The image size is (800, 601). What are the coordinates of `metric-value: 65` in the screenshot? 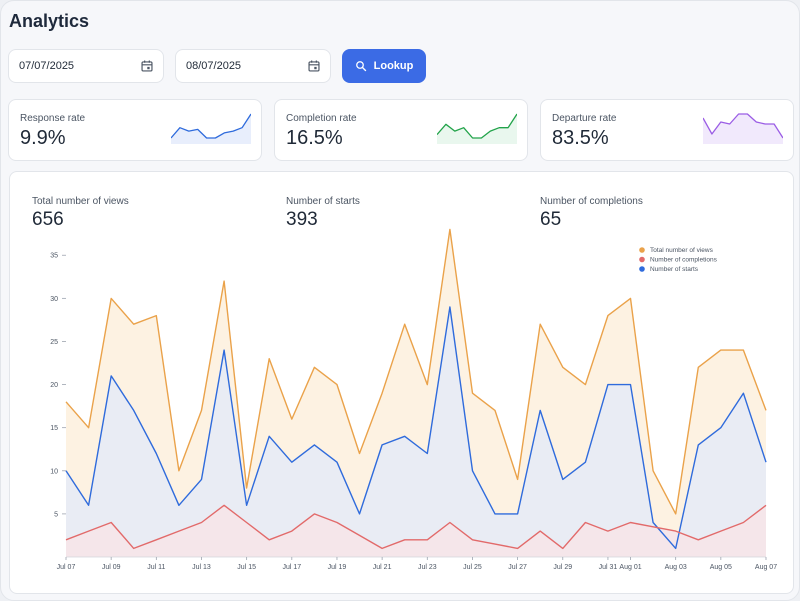 It's located at (551, 219).